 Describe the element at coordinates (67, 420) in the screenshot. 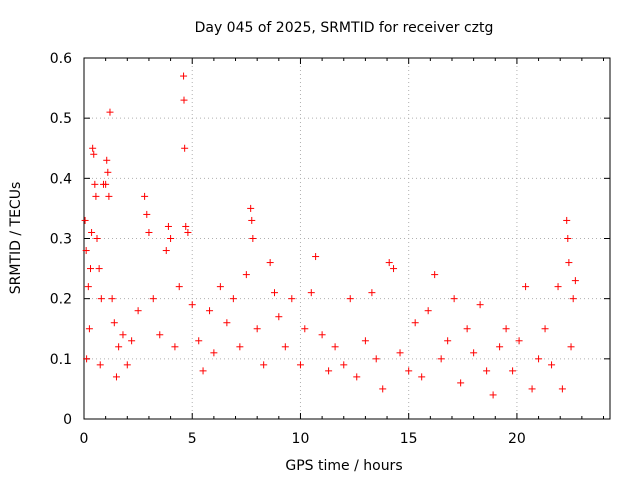

I see `y-tick-label: 0` at that location.